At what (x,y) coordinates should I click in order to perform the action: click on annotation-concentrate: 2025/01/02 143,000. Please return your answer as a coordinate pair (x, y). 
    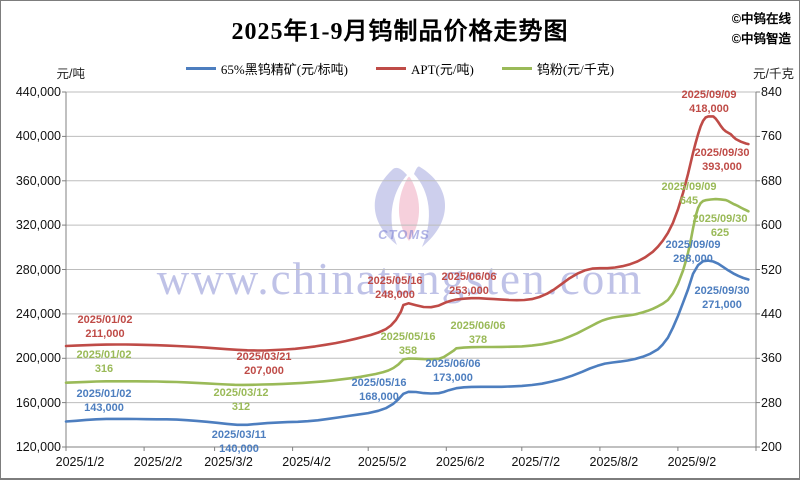
    Looking at the image, I should click on (103, 401).